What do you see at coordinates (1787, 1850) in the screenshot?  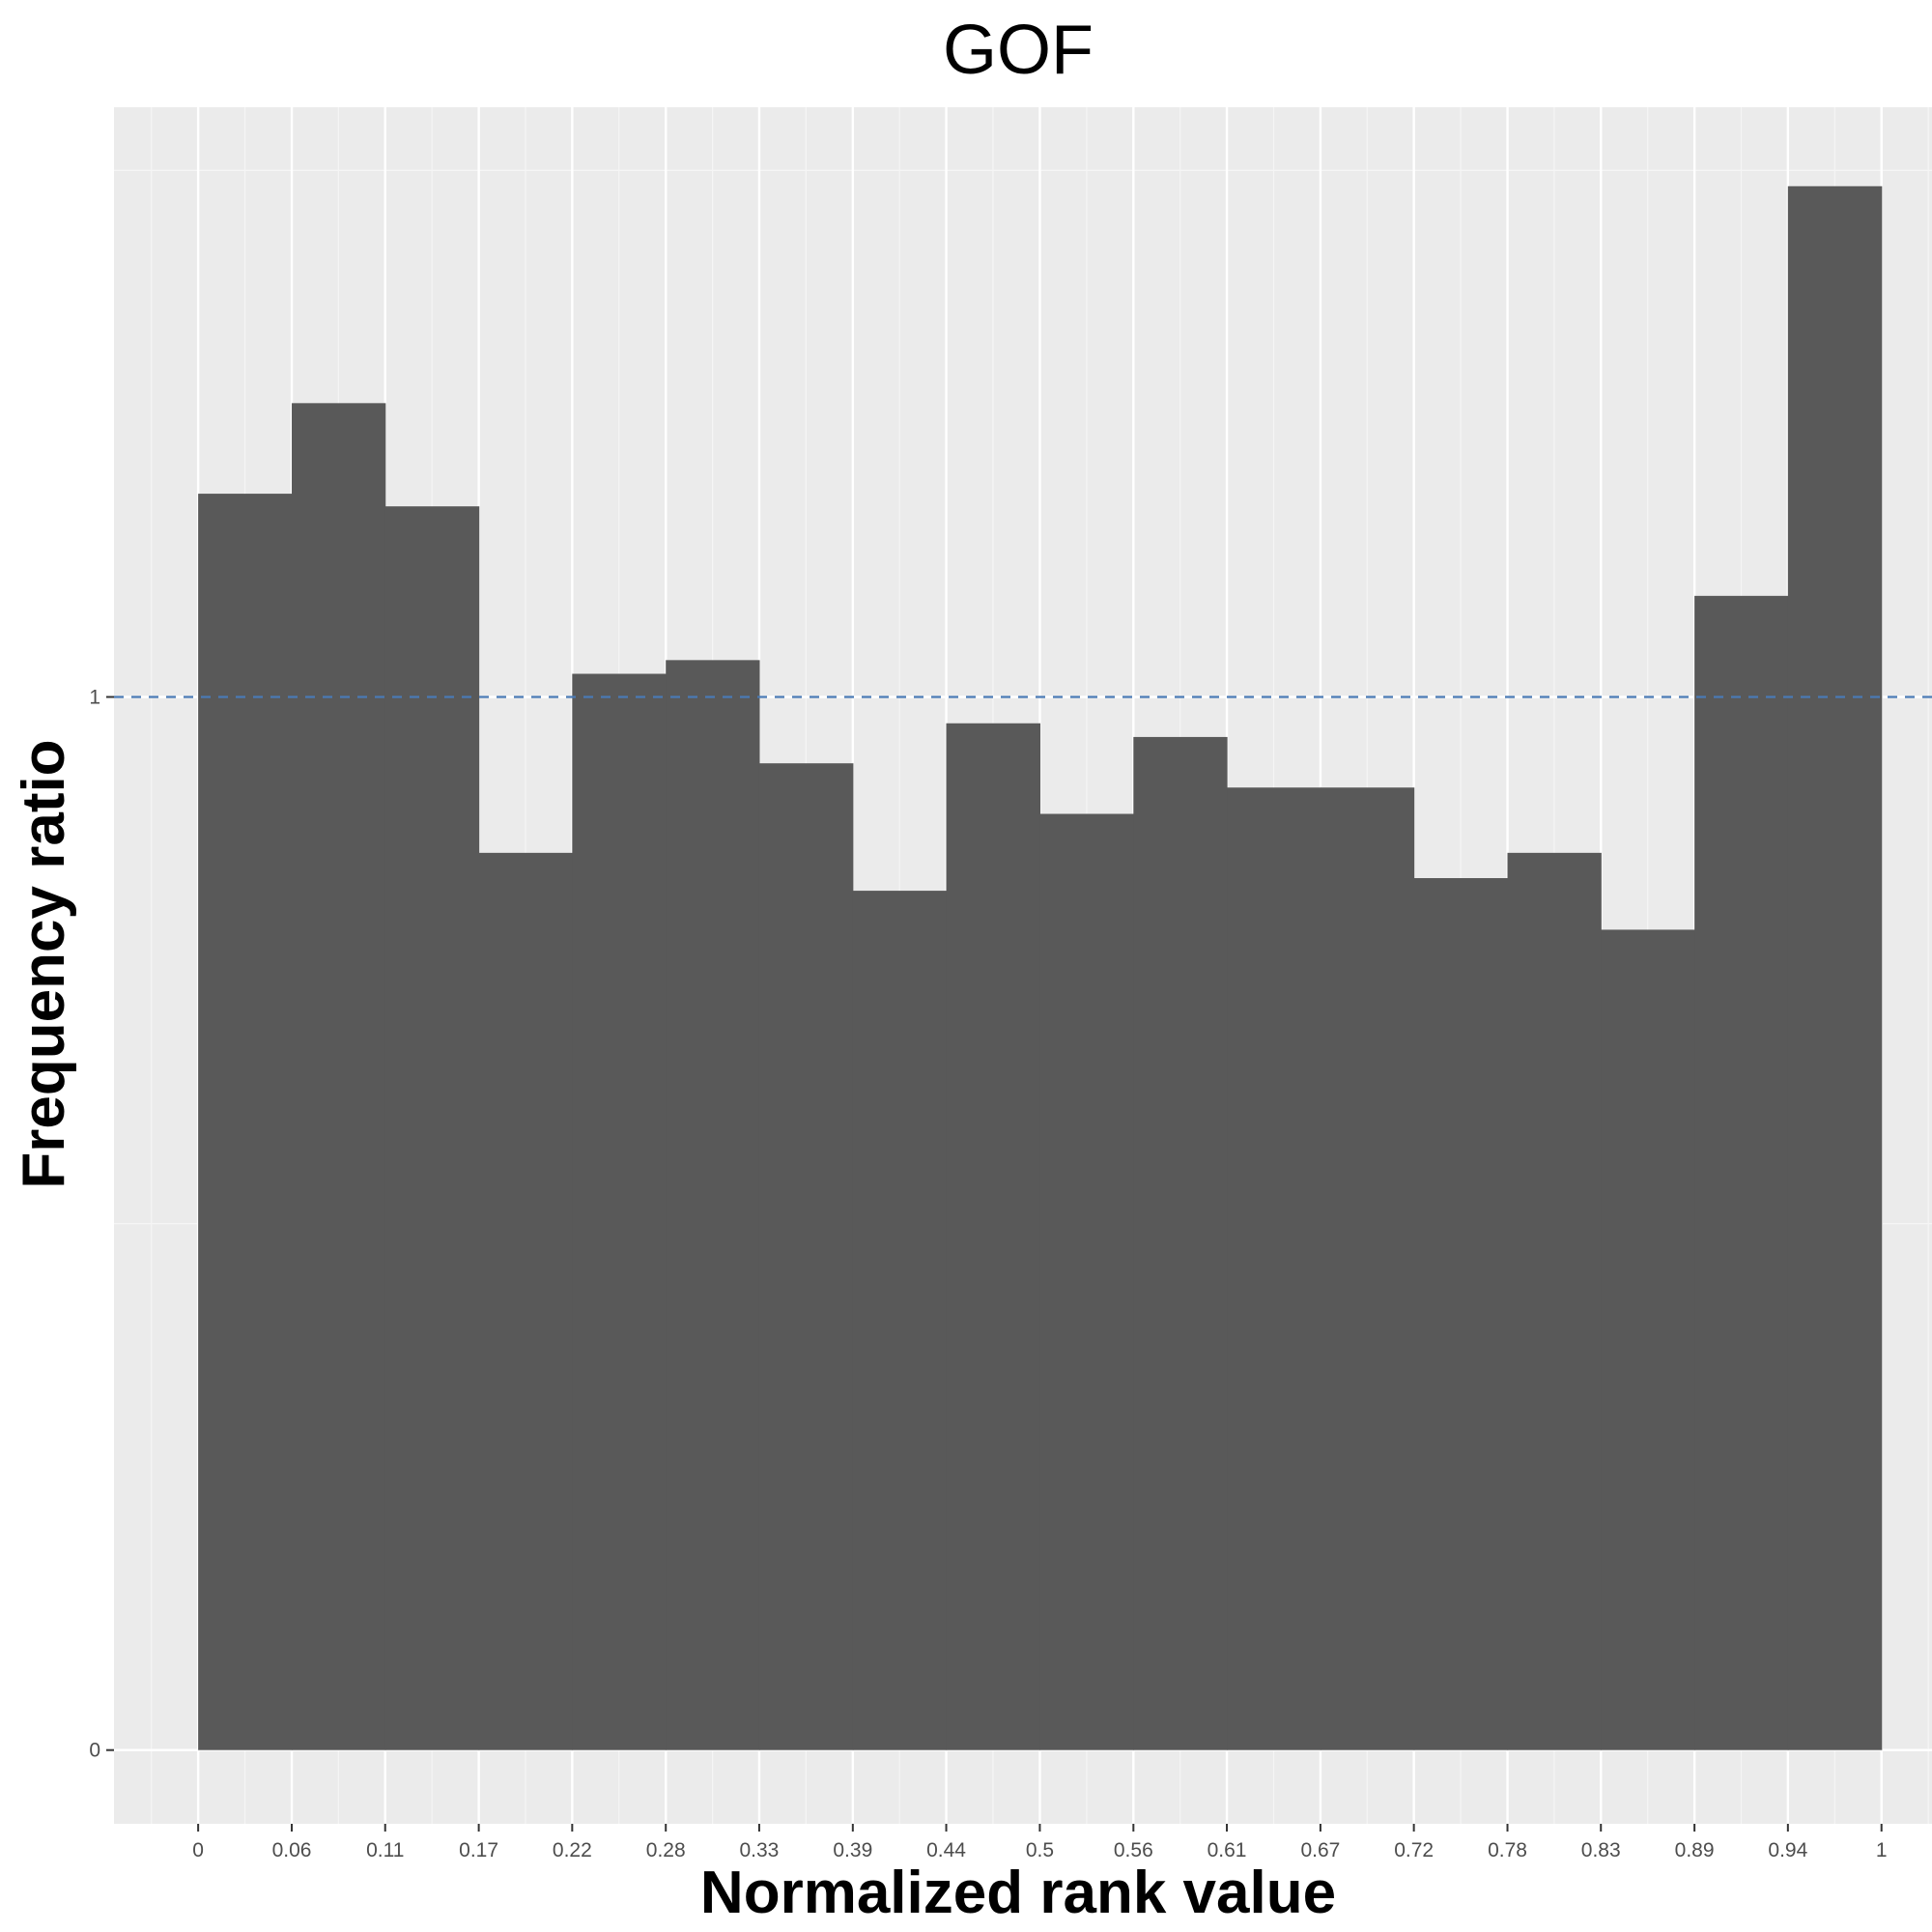 I see `x-tick-label: 0.94` at bounding box center [1787, 1850].